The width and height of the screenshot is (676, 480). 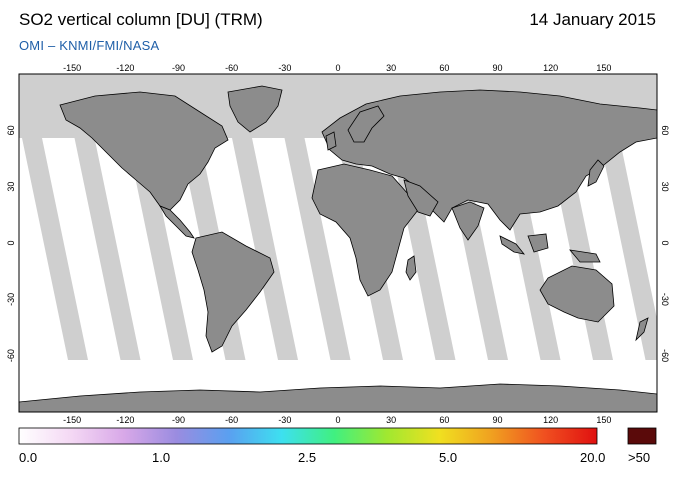 What do you see at coordinates (11, 187) in the screenshot?
I see `lat-tick-label-left: 30` at bounding box center [11, 187].